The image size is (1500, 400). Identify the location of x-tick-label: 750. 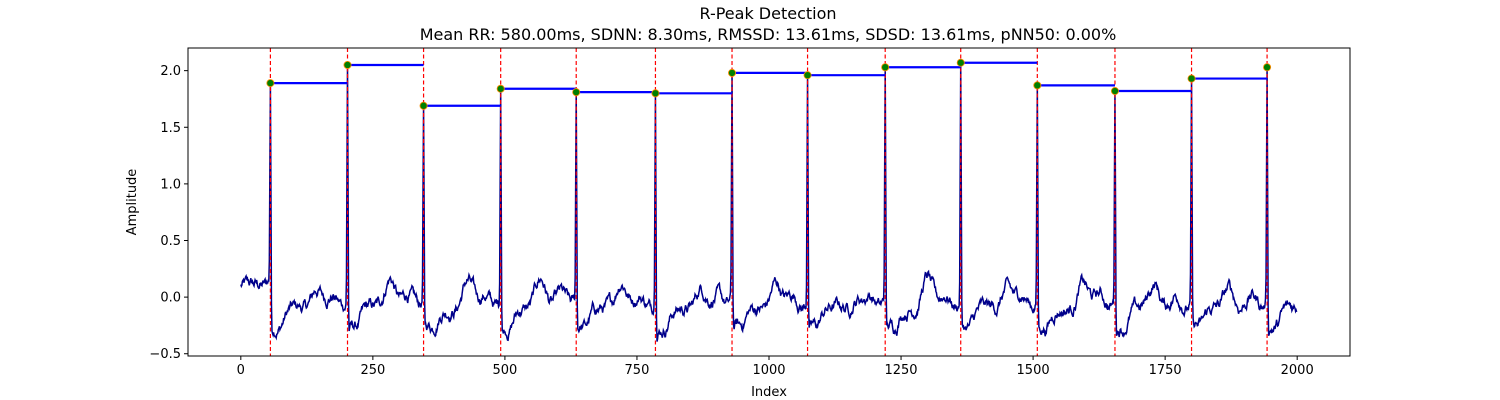
(637, 370).